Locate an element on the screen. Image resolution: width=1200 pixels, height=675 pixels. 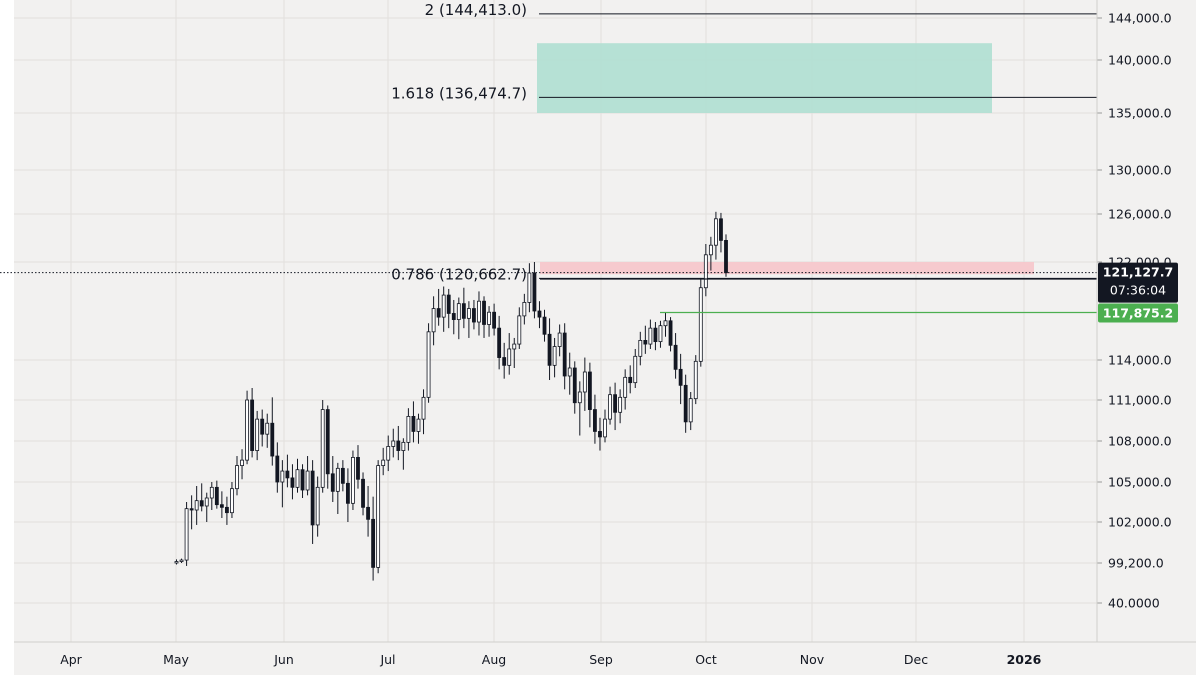
fib-label: 0.786 (120,662.7) is located at coordinates (459, 274).